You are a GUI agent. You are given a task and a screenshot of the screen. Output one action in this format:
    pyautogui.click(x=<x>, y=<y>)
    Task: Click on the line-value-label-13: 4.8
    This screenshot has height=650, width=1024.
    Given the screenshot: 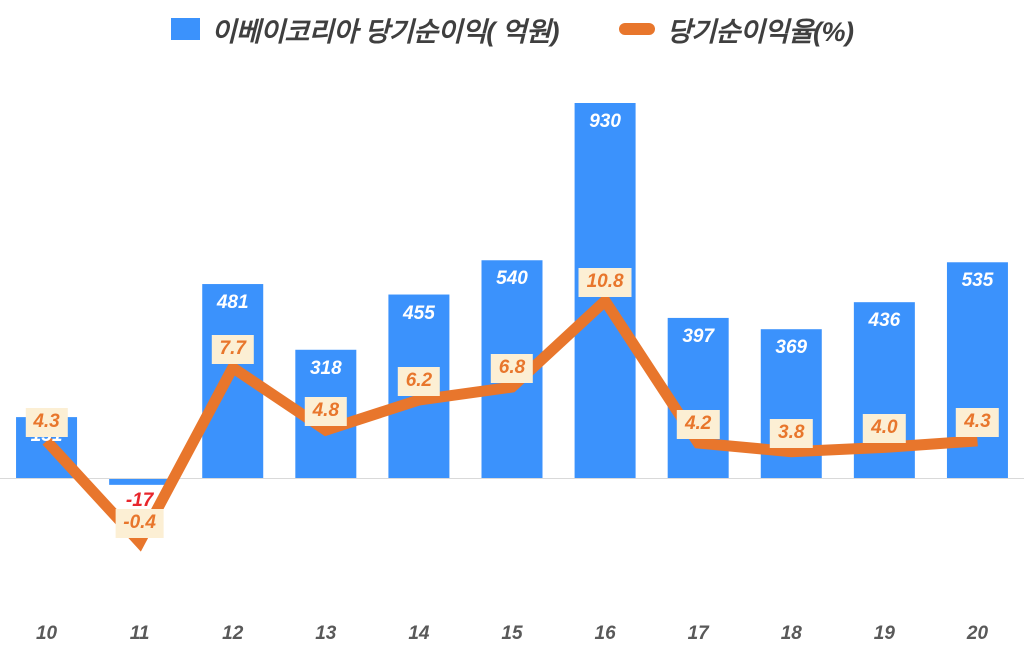 What is the action you would take?
    pyautogui.click(x=326, y=412)
    